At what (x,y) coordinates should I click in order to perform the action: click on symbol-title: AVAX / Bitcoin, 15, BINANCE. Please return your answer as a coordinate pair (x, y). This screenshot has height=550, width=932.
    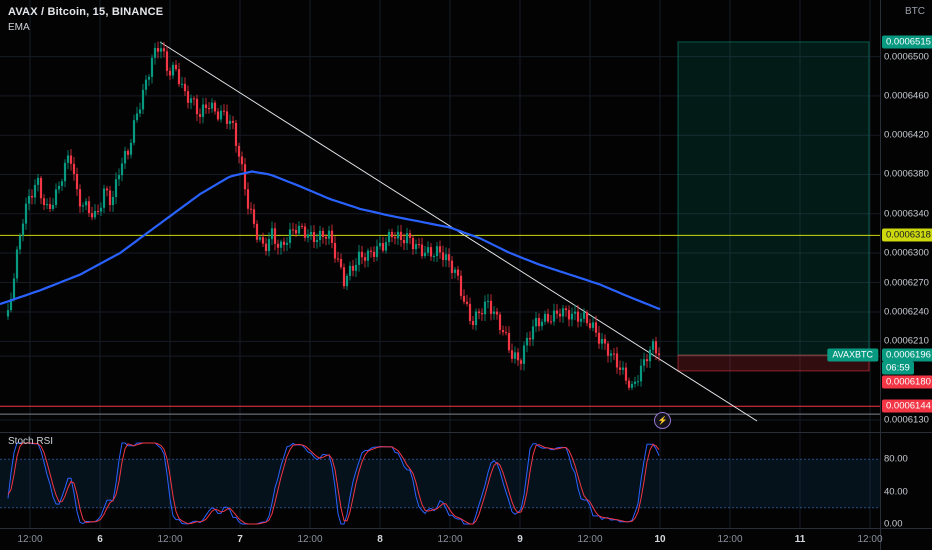
    Looking at the image, I should click on (86, 12).